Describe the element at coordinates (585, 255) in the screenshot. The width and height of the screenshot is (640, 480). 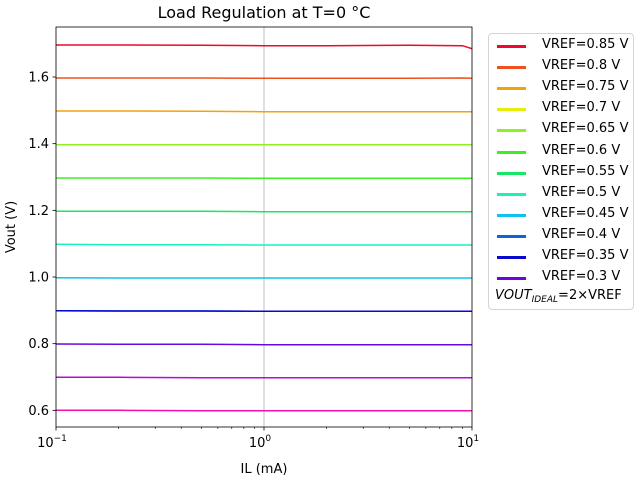
I see `legend-label: VREF=0.35 V` at that location.